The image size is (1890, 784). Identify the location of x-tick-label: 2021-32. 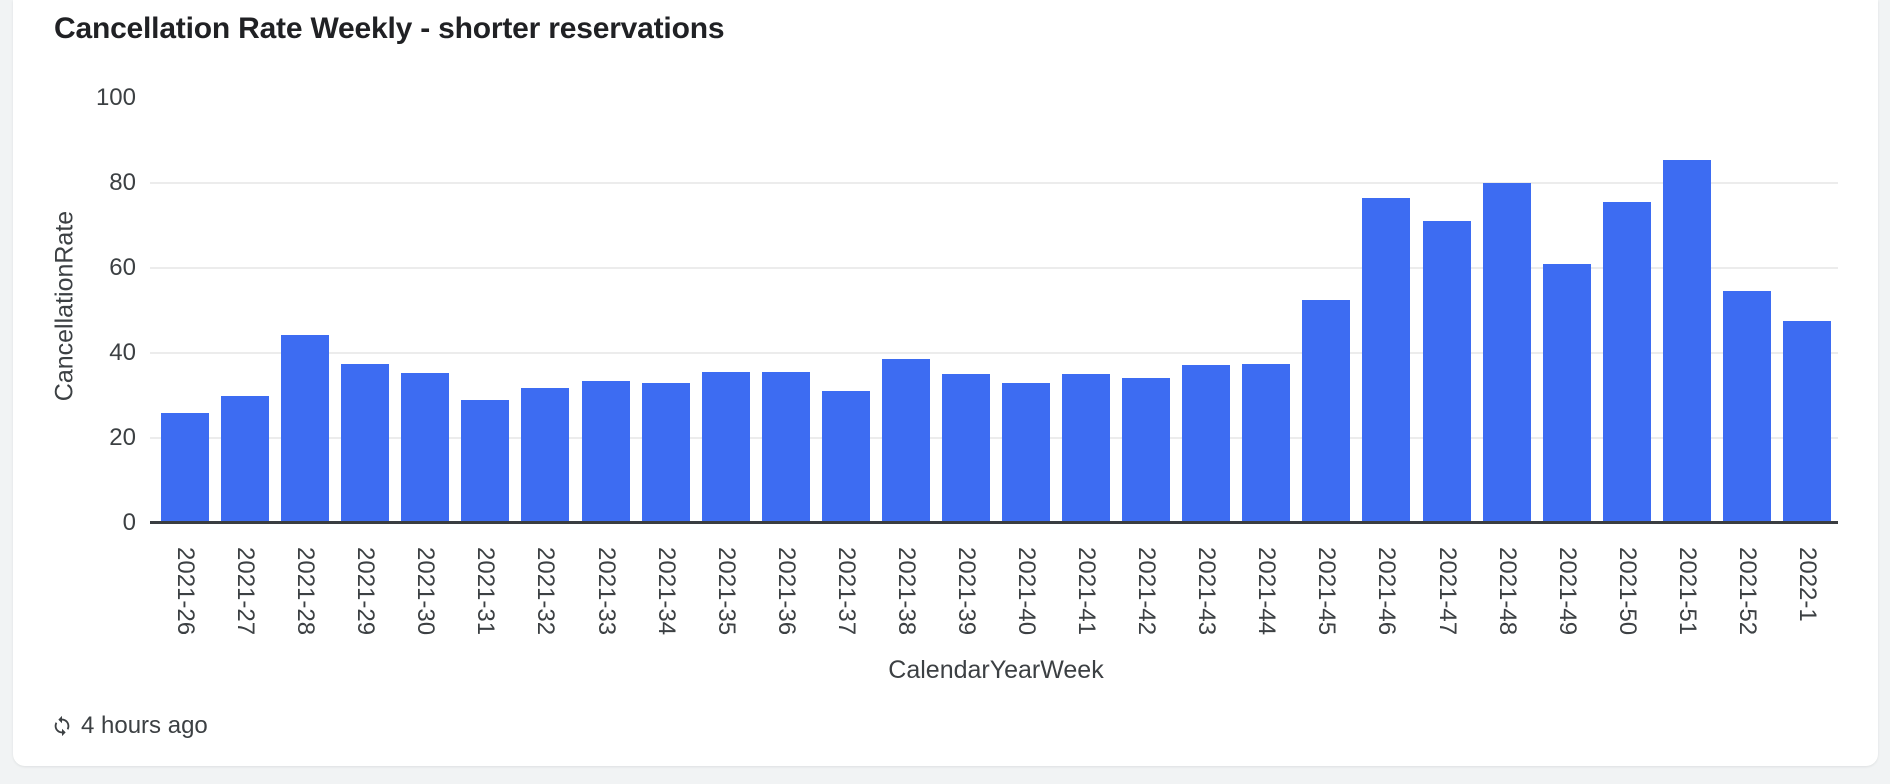
(546, 591).